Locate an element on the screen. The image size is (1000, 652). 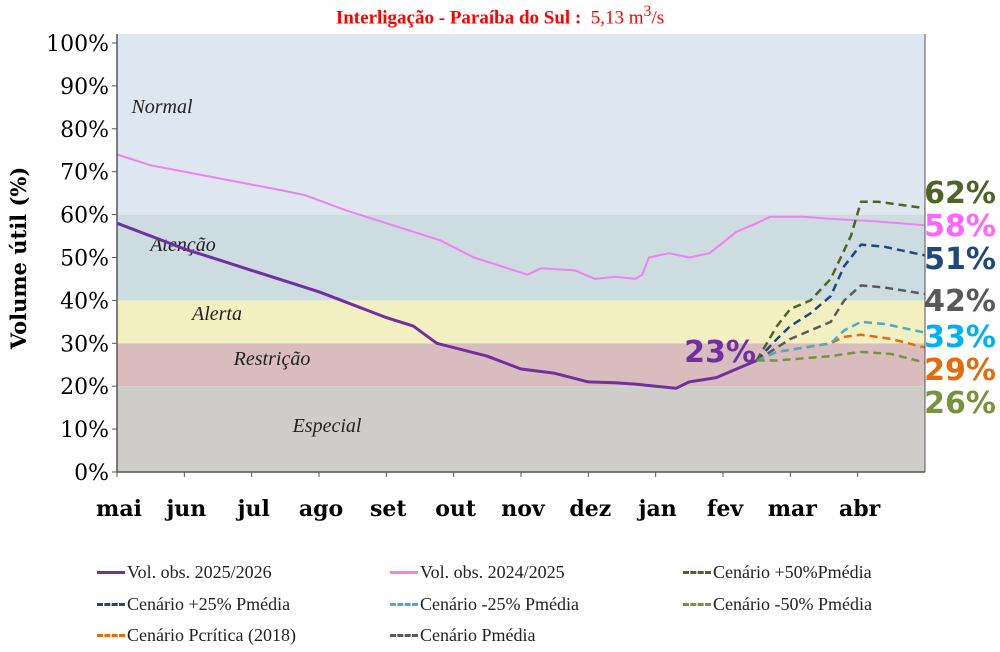
x-tick-label: jul is located at coordinates (253, 509).